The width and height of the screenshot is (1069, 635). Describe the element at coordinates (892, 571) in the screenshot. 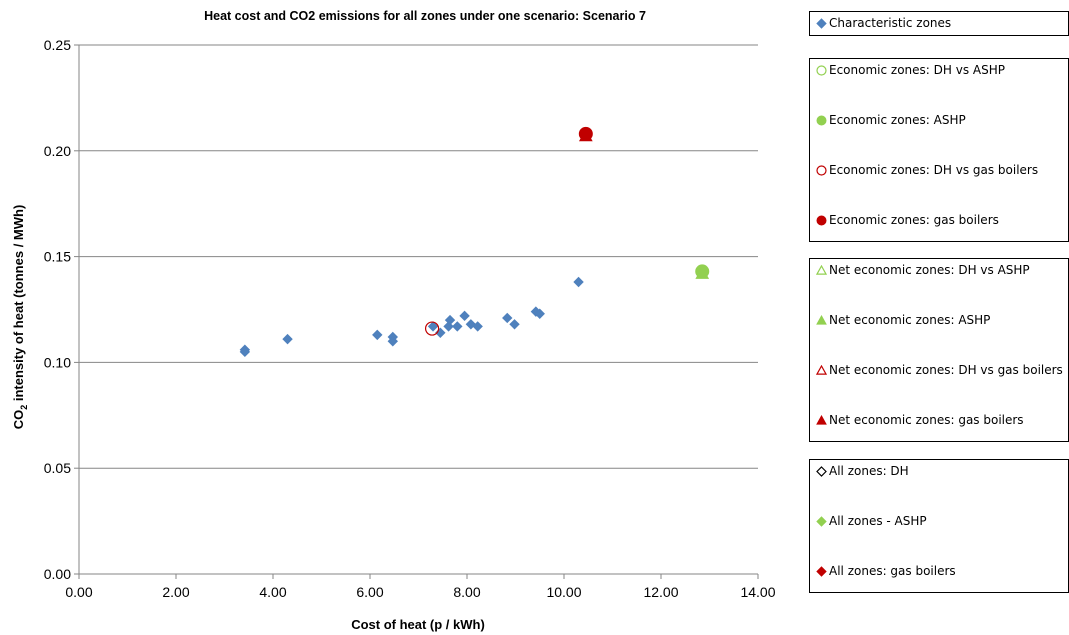

I see `legend-label: All zones: gas boilers` at that location.